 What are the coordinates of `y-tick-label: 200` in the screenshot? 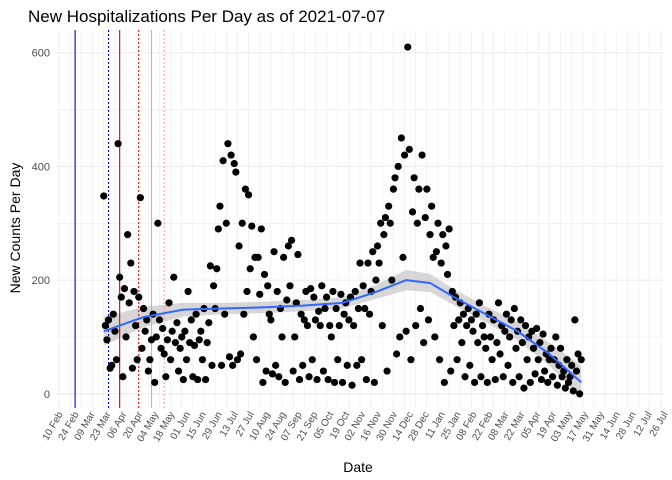 It's located at (41, 281).